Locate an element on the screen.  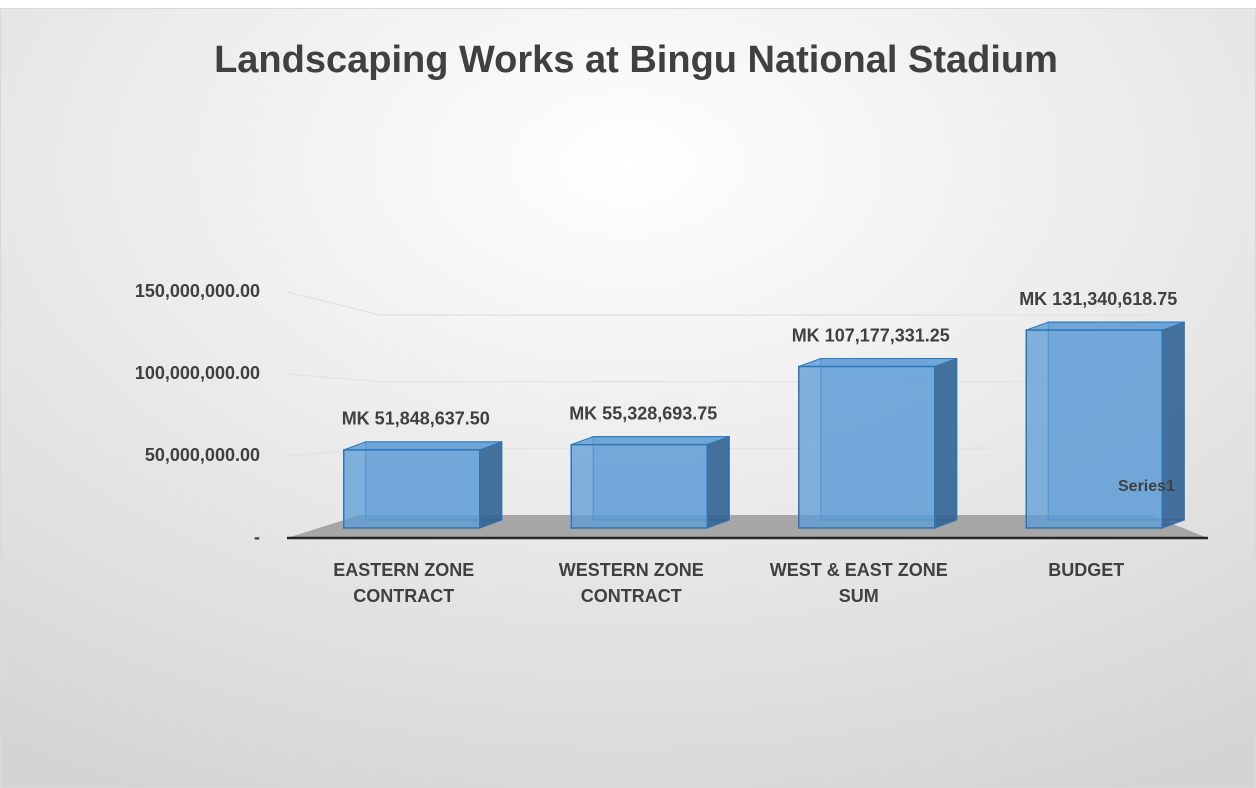
y-tick-label: 50,000,000.00 is located at coordinates (202, 455).